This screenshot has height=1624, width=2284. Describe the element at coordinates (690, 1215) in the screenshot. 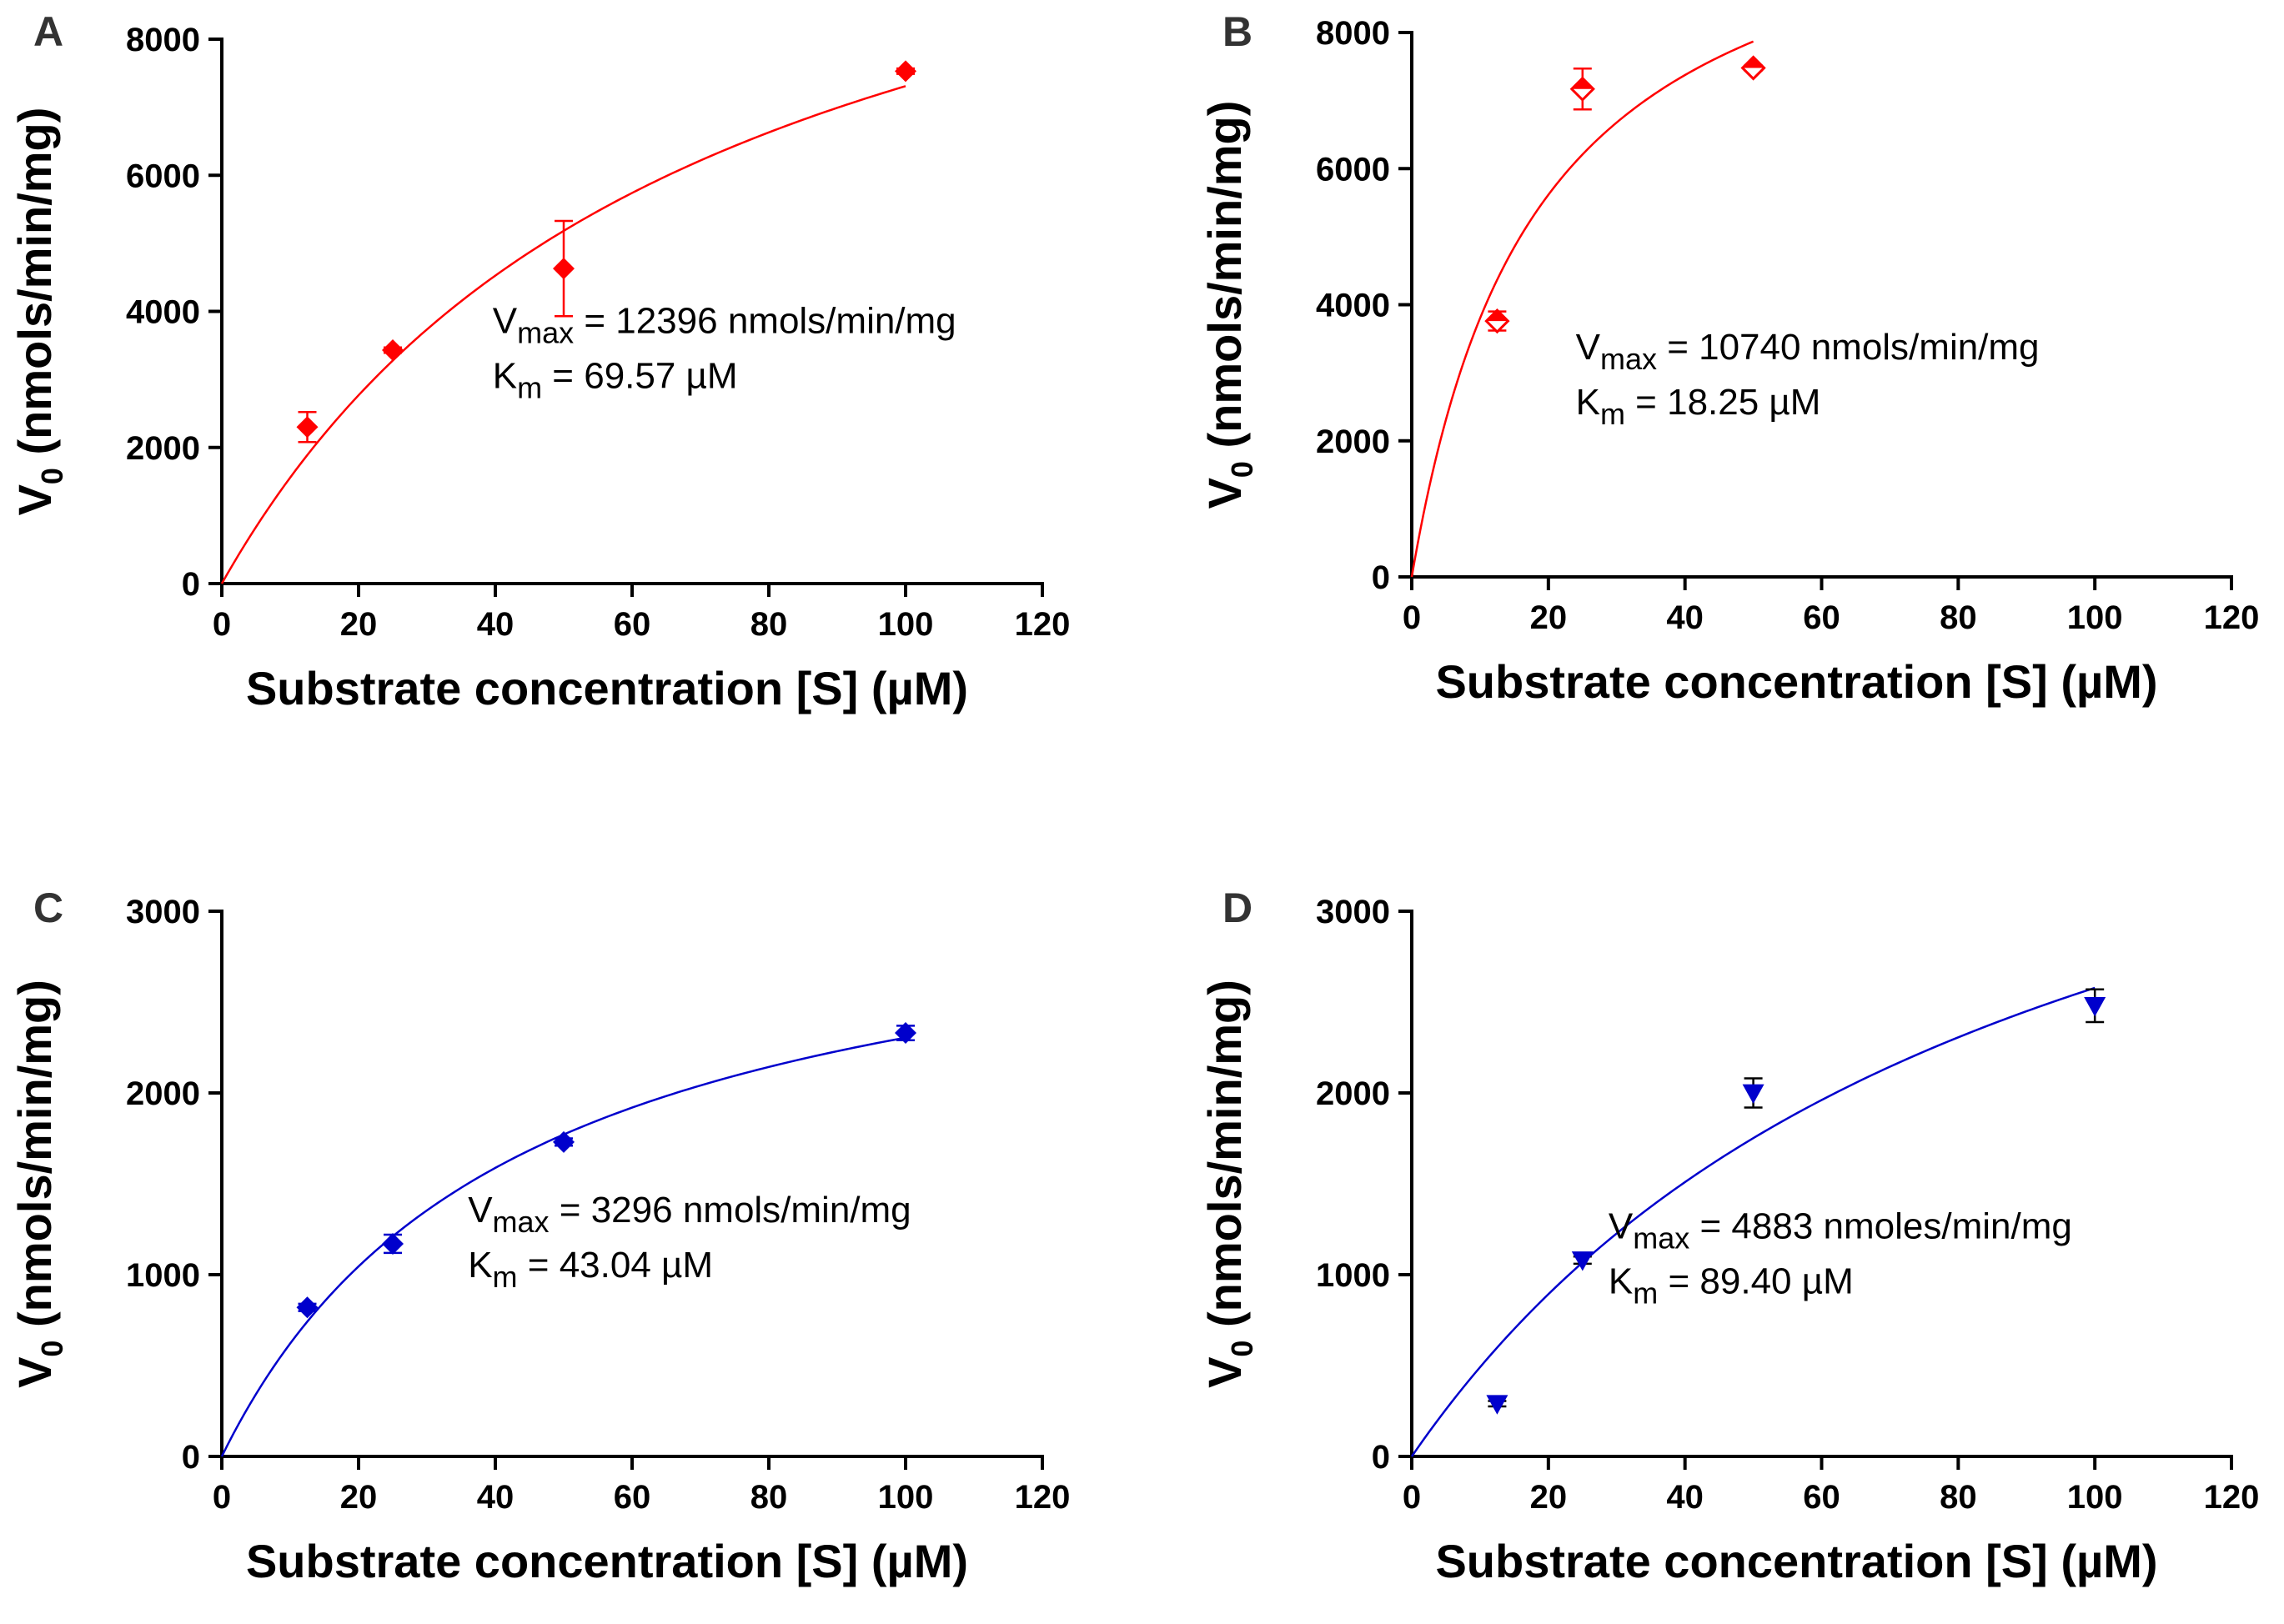

I see `vmax-annotation: Vmax = 3296 nmols/min/mg` at that location.